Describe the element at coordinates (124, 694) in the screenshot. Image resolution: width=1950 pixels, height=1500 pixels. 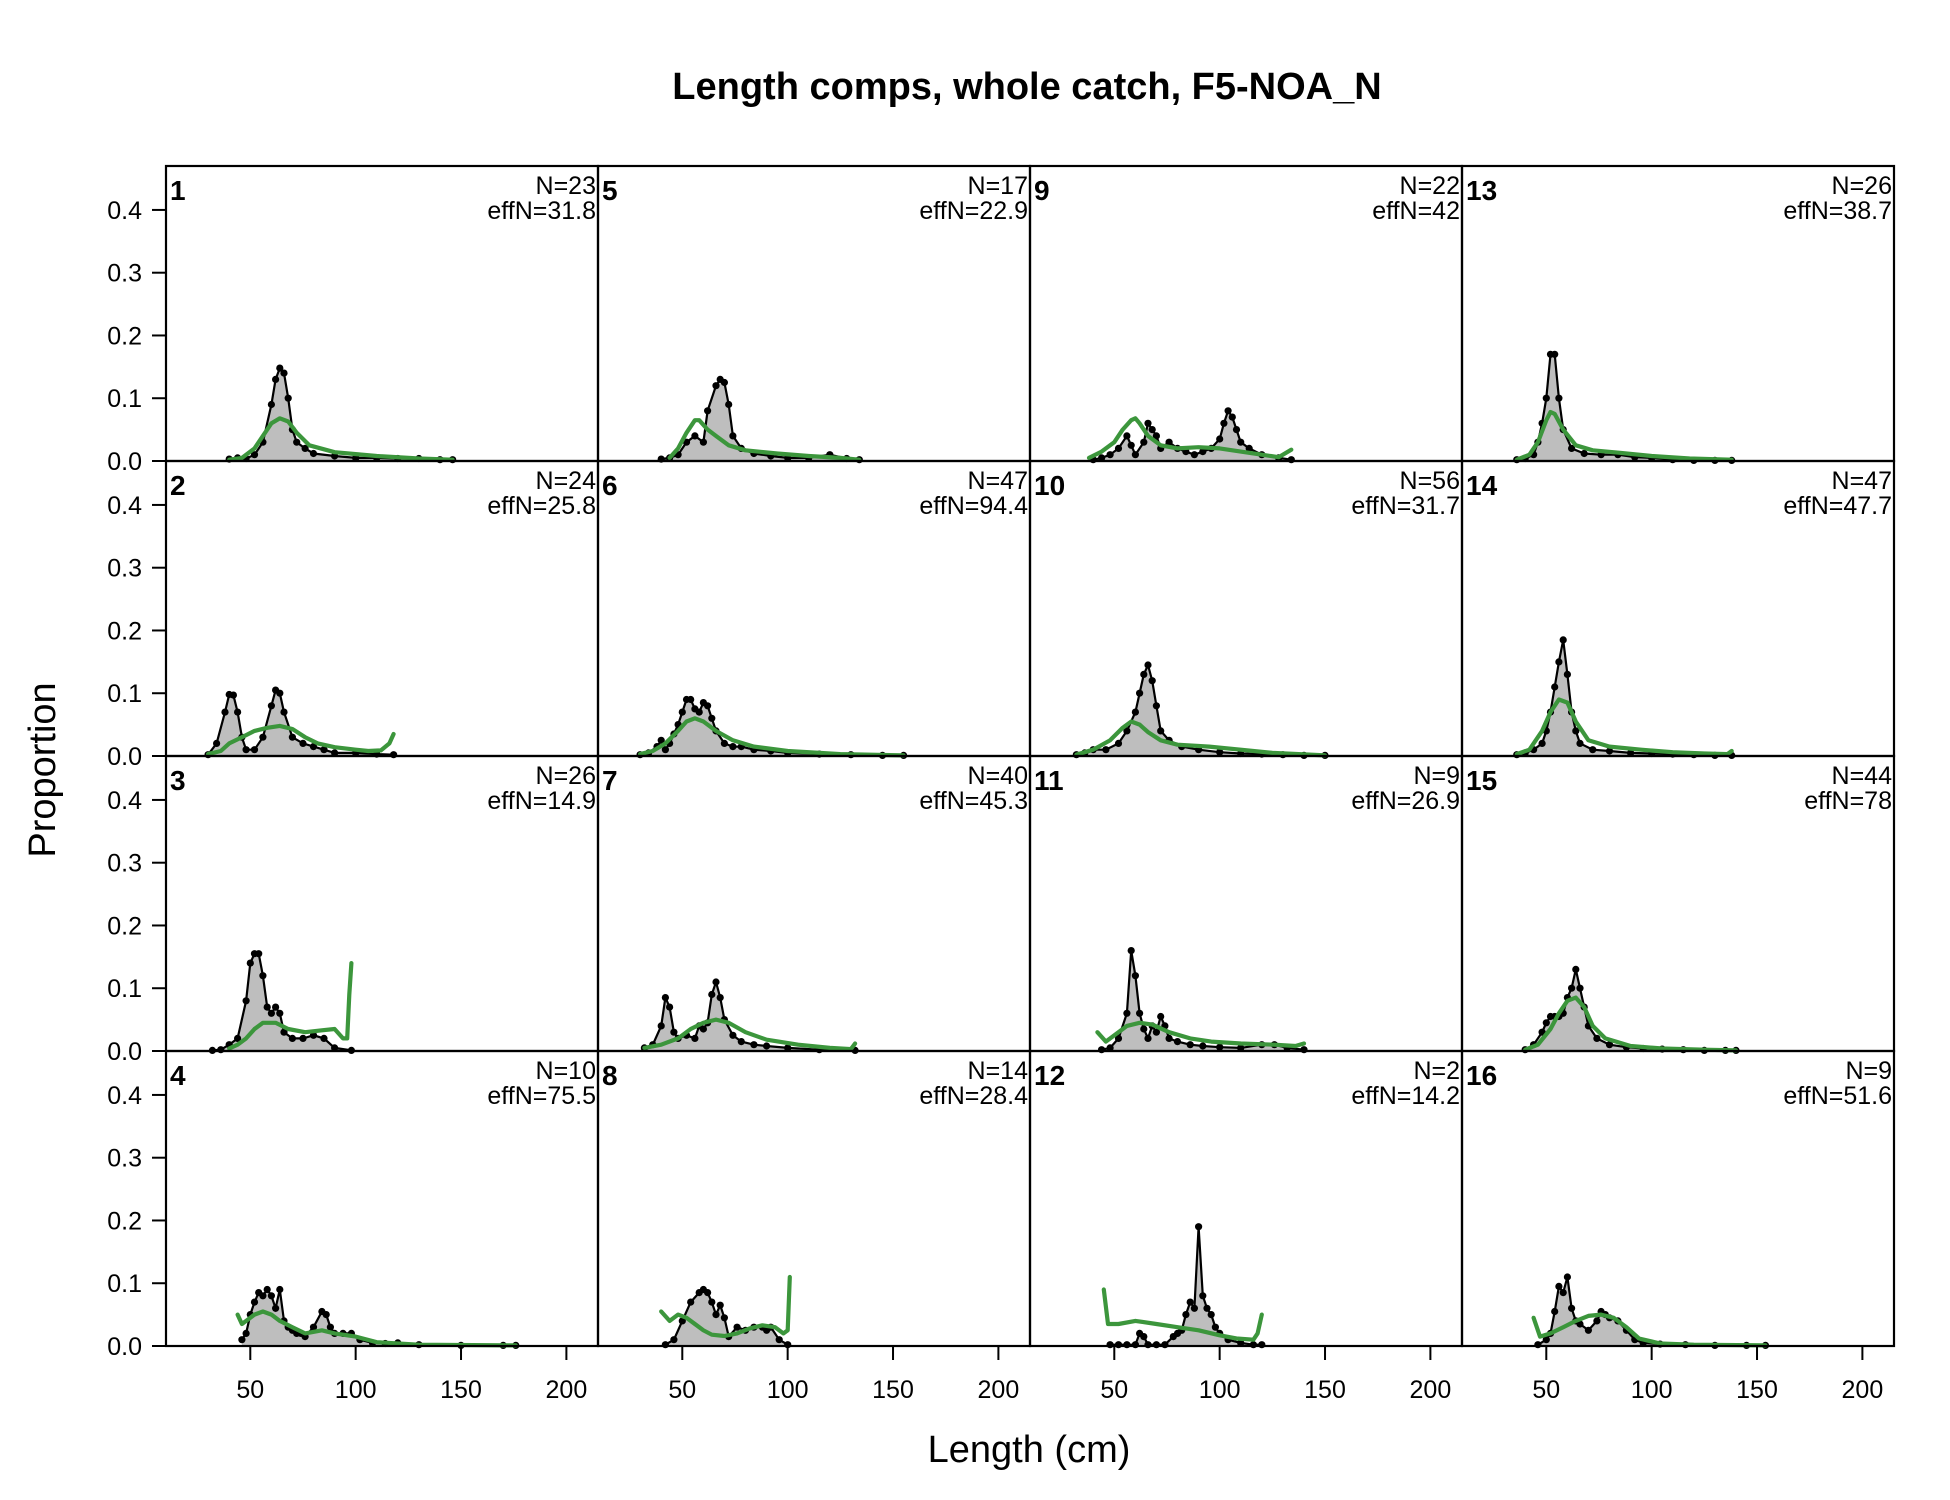
I see `y-tick-label: 0.1` at that location.